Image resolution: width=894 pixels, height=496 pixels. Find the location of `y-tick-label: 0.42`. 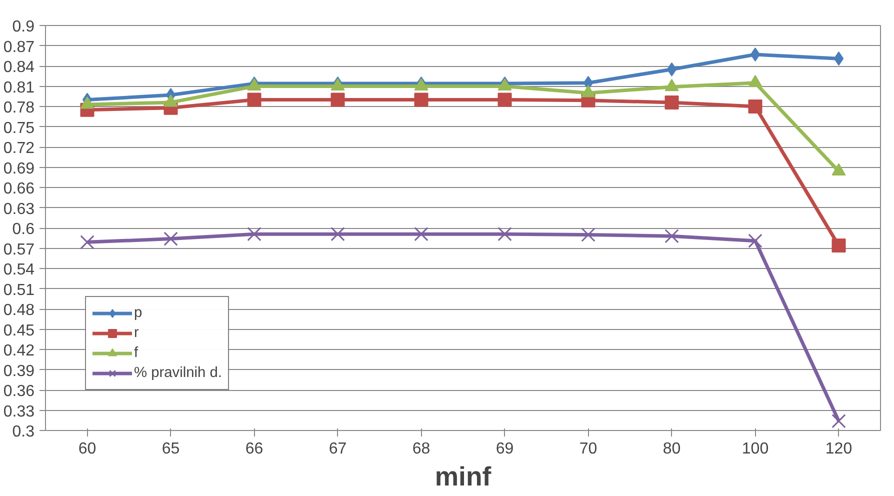

y-tick-label: 0.42 is located at coordinates (19, 351).